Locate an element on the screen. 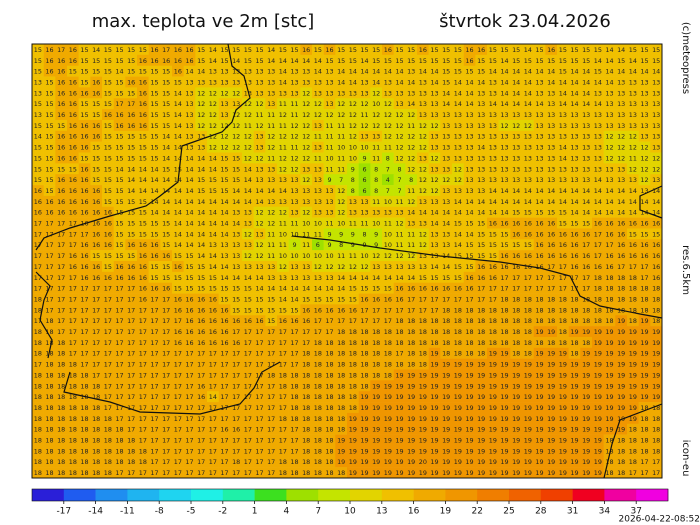 This screenshot has width=700, height=525. colorbar-tick-label: 10 is located at coordinates (350, 512).